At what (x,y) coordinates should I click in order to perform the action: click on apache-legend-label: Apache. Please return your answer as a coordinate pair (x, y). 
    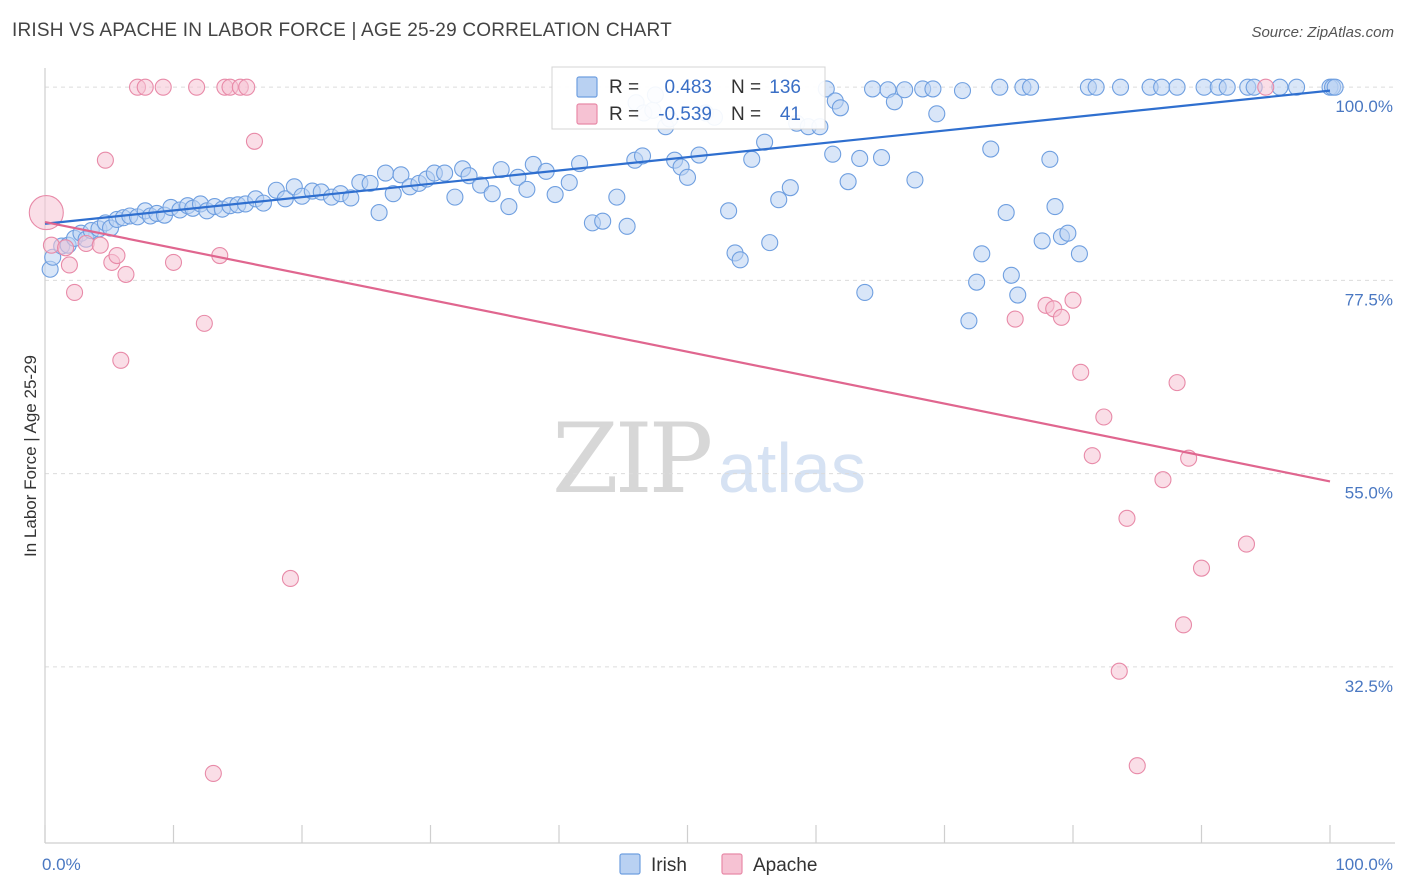
    Looking at the image, I should click on (785, 865).